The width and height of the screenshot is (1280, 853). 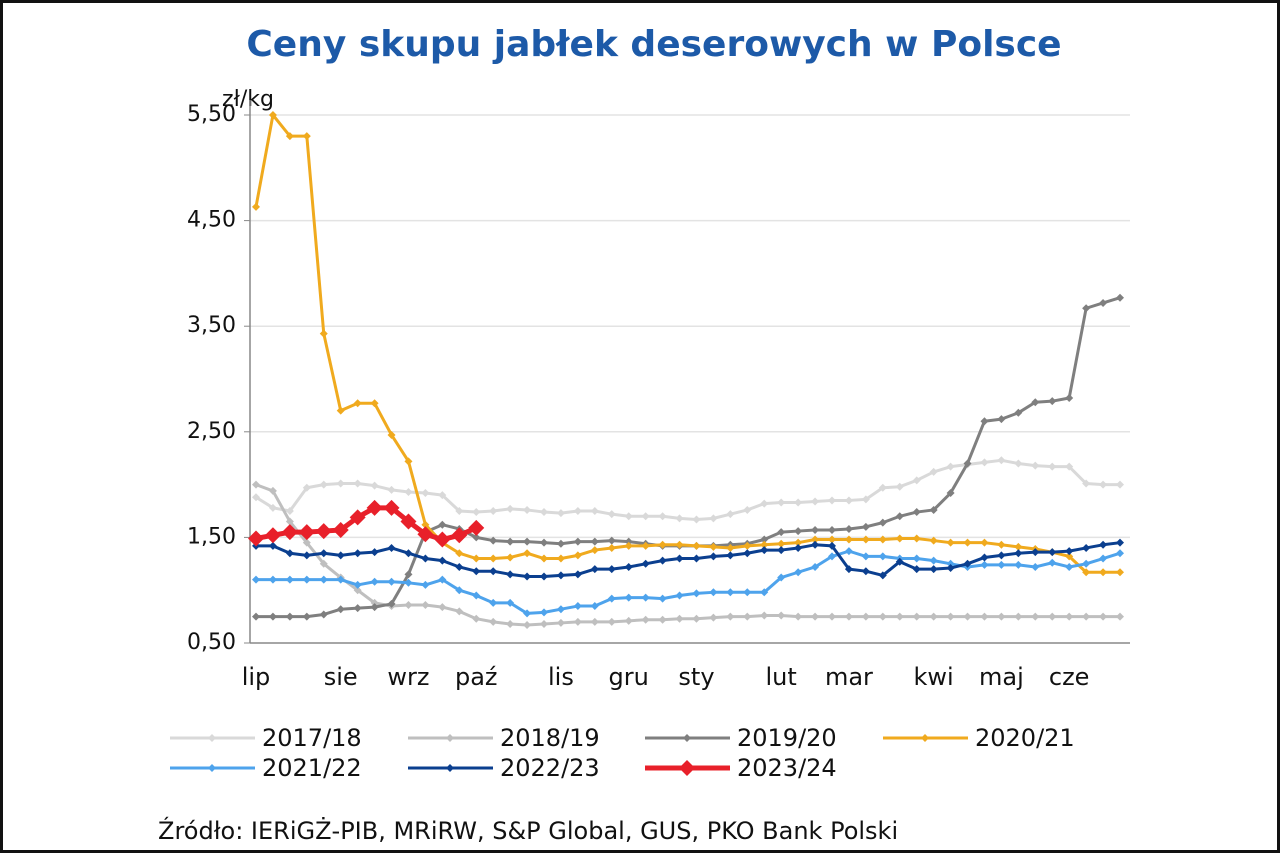 I want to click on x-tick-label: cze, so click(x=1069, y=677).